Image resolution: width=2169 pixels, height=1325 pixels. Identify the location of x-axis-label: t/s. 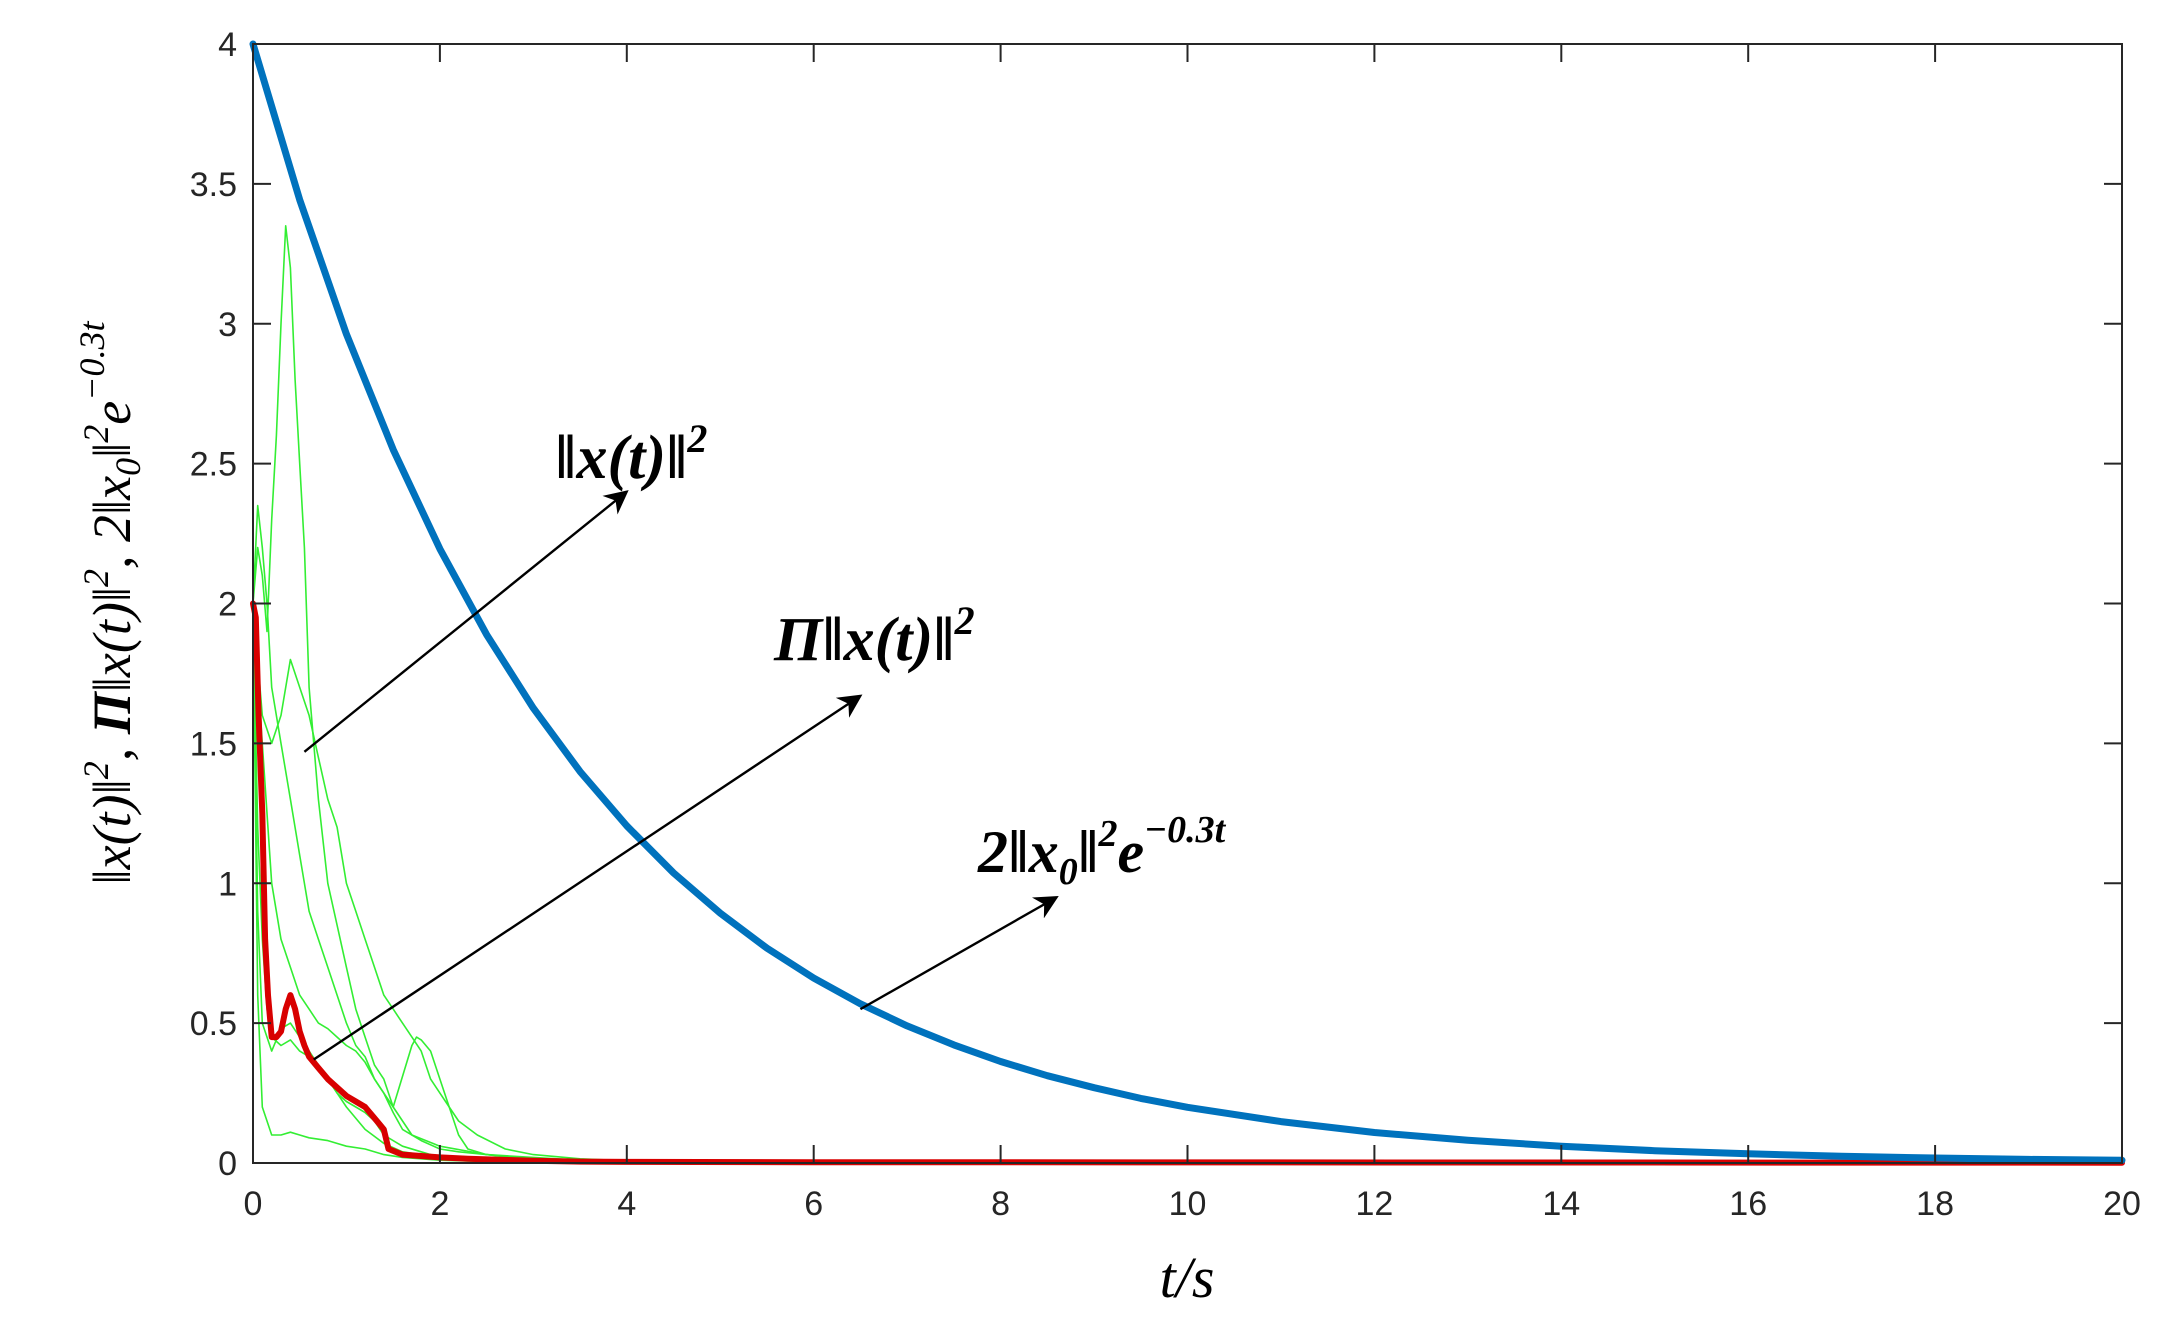
(1187, 1277).